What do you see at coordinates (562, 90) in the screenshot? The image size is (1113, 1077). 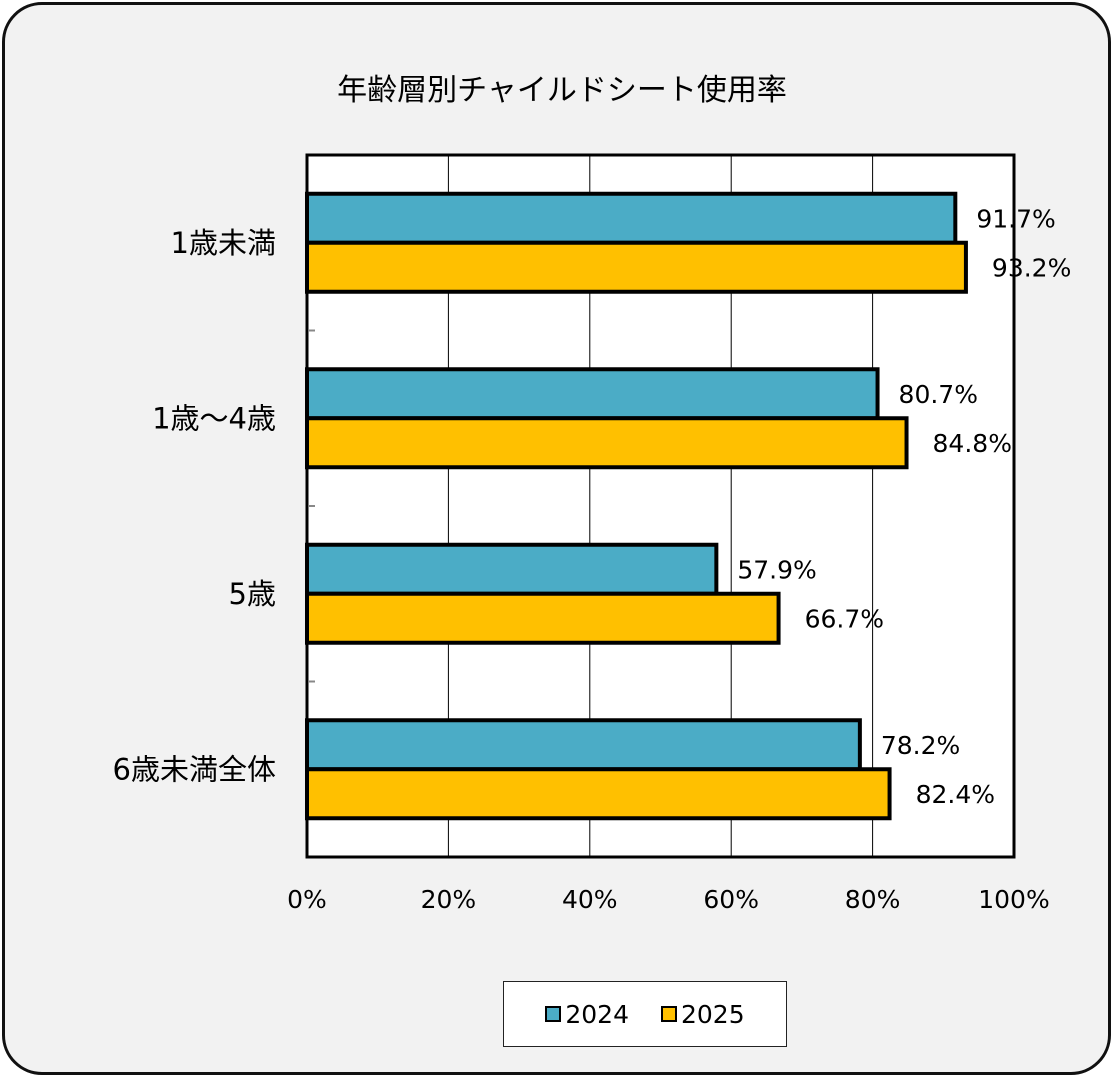 I see `chart-title: 年齢層別チャイルドシート使用率` at bounding box center [562, 90].